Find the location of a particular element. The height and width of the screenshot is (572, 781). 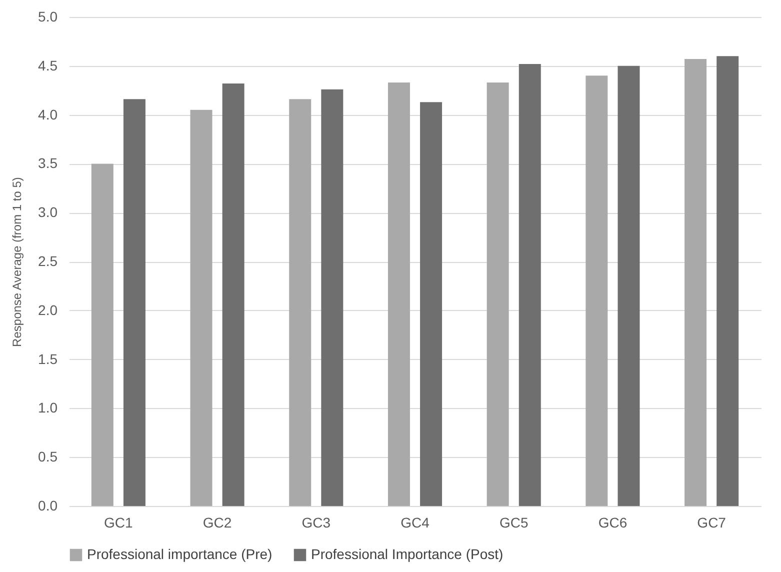

x-tick-label: GC2 is located at coordinates (217, 522).